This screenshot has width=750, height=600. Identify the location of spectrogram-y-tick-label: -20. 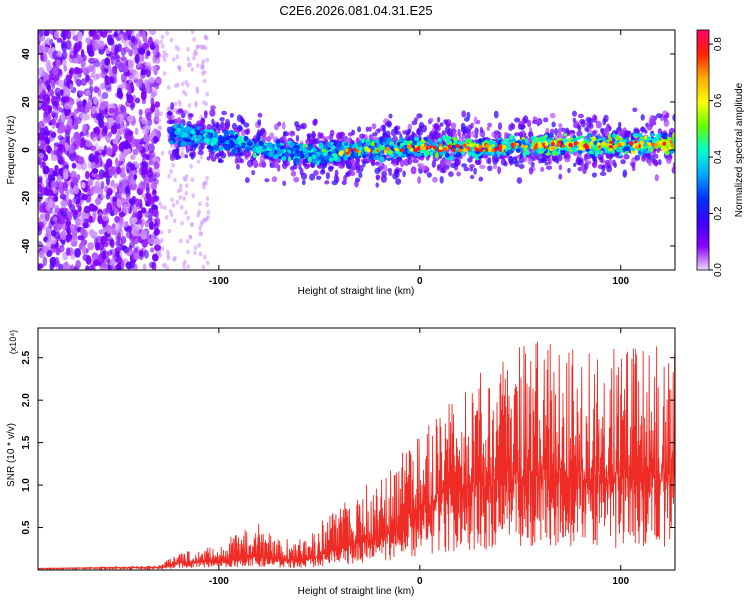
(26, 197).